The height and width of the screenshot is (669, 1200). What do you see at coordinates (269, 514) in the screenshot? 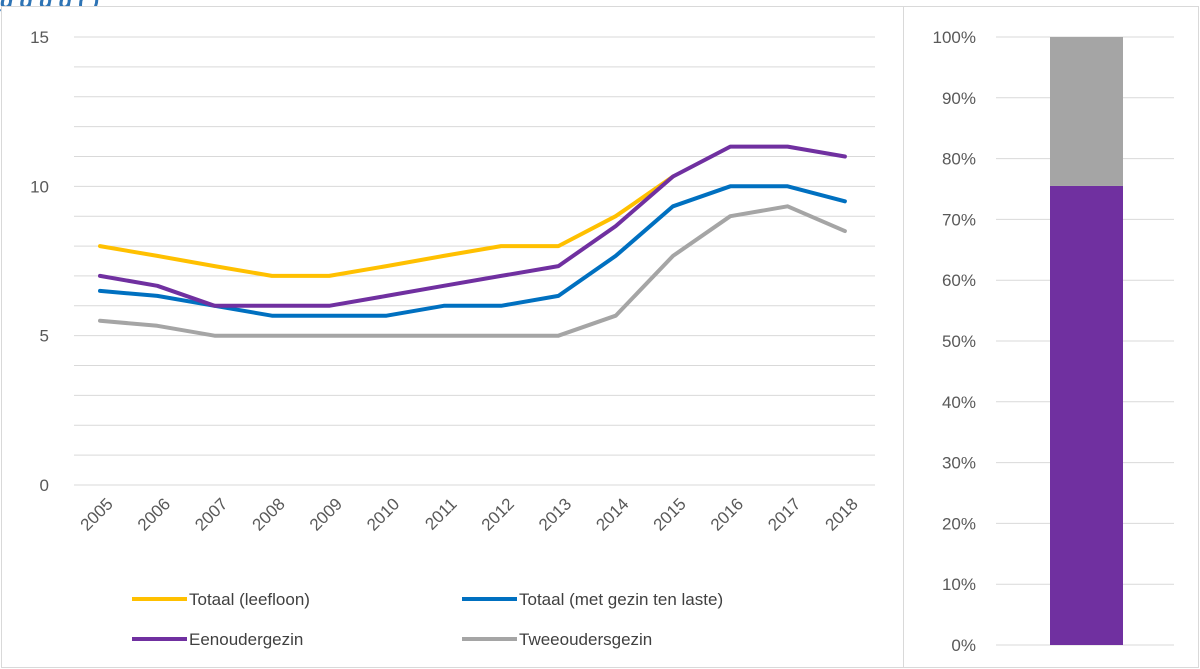
I see `x-tick-label: 2008` at bounding box center [269, 514].